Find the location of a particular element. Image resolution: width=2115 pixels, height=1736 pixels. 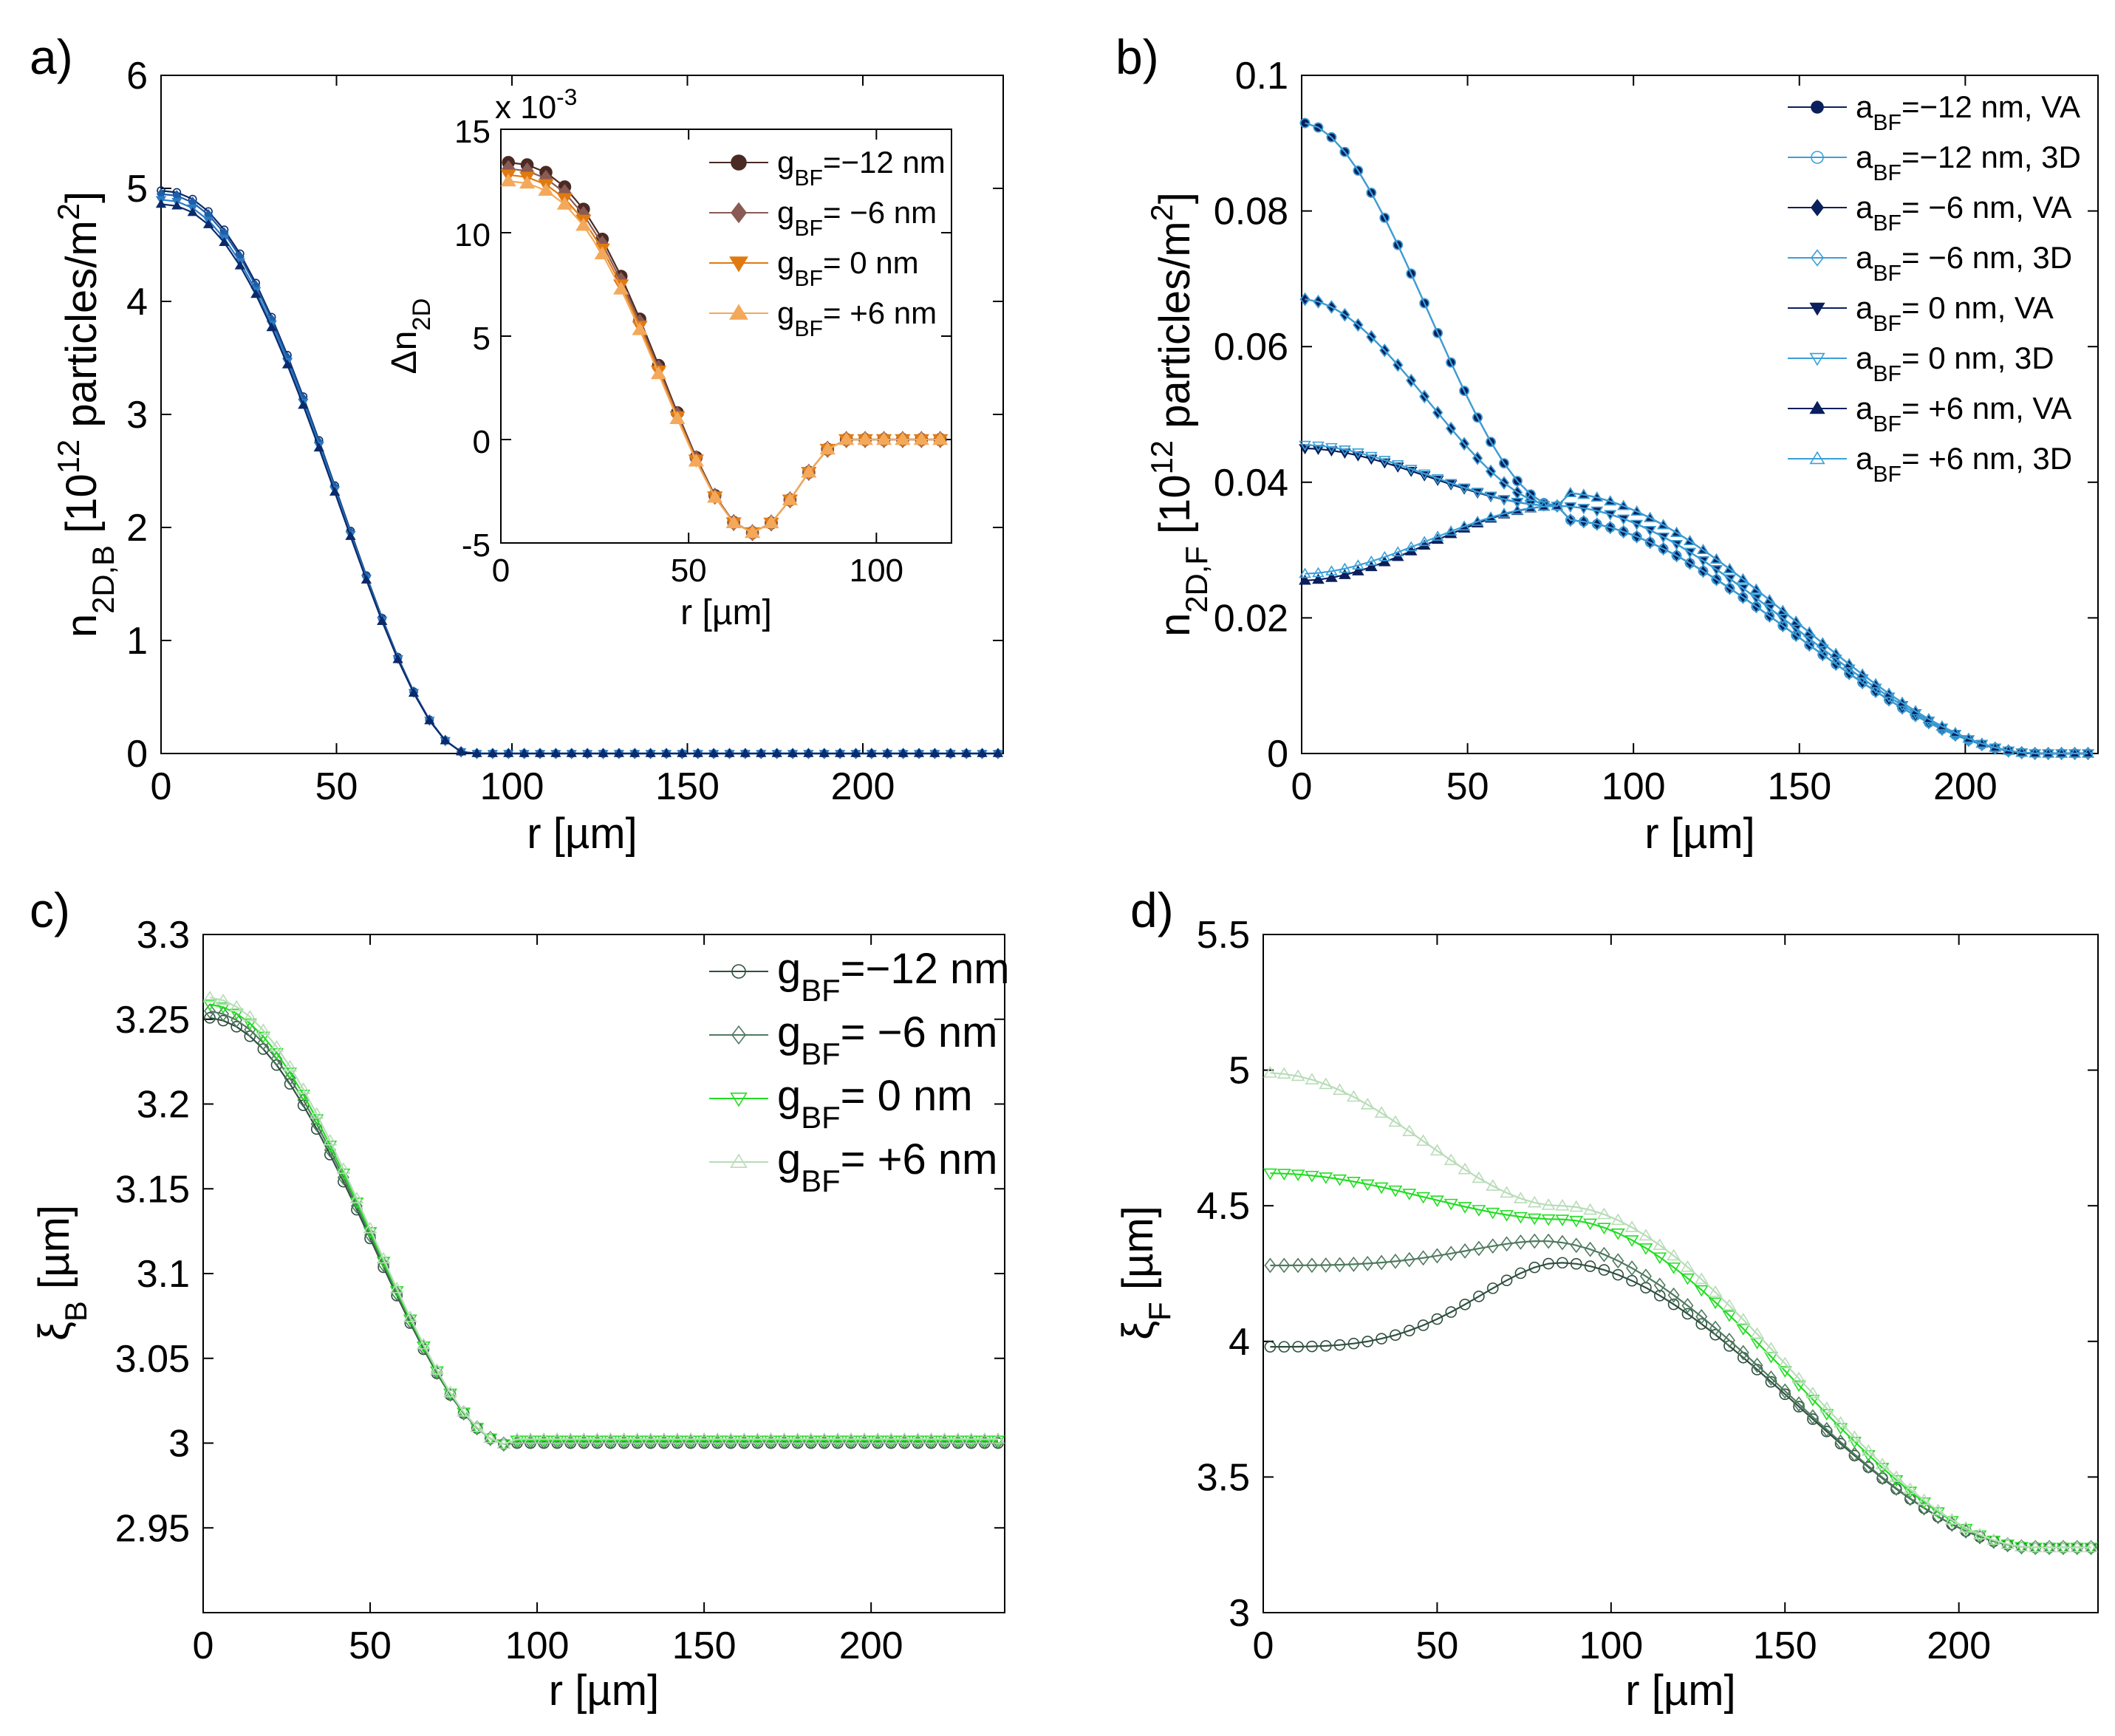

series-3-line is located at coordinates (579, 479).